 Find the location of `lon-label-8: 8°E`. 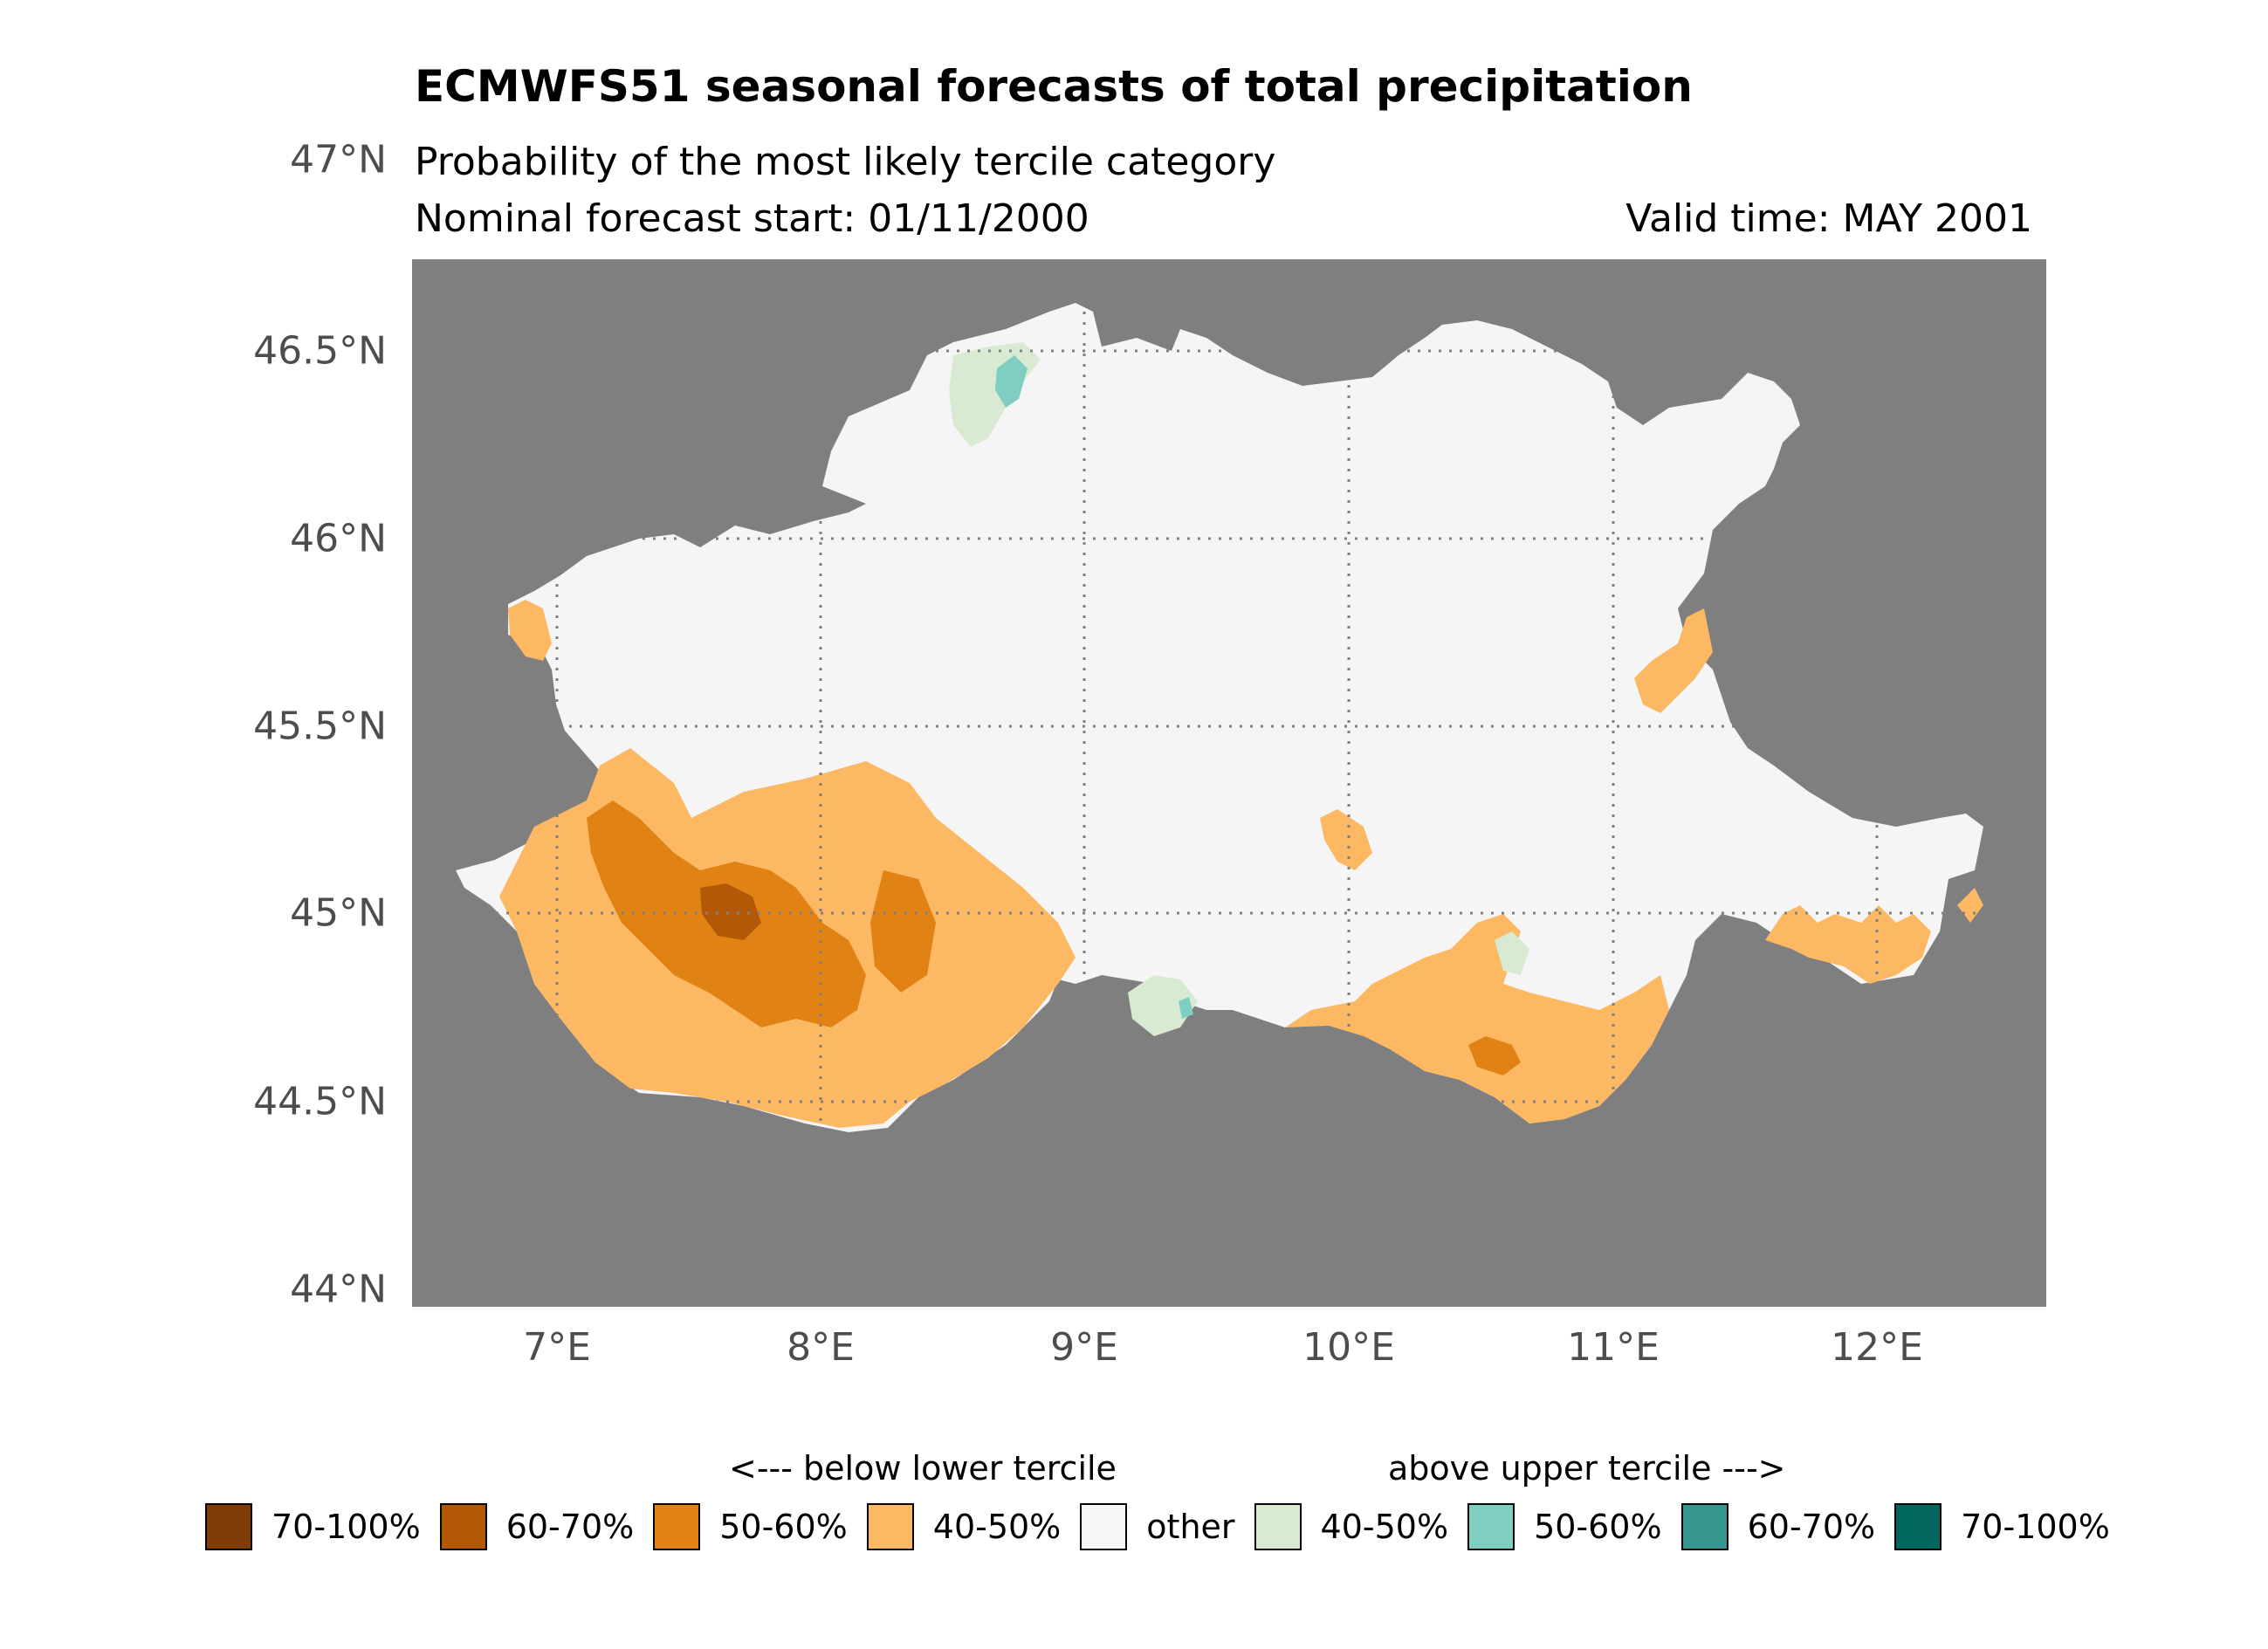

lon-label-8: 8°E is located at coordinates (821, 1347).